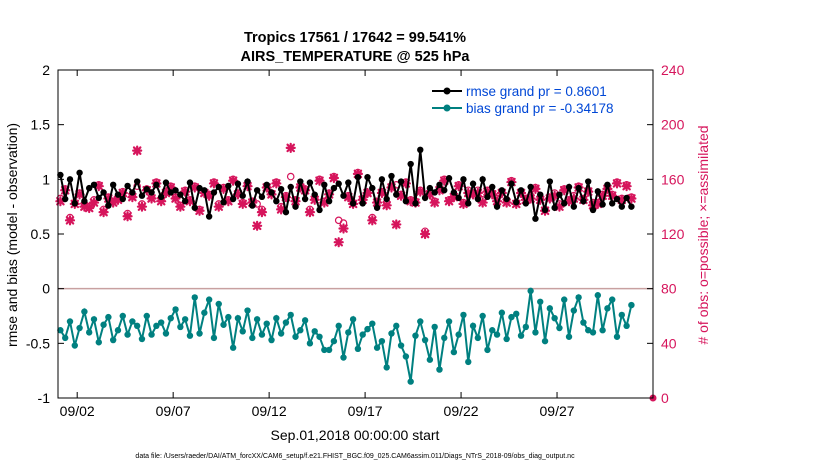 The image size is (830, 470). I want to click on legend-bias-marker, so click(447, 108).